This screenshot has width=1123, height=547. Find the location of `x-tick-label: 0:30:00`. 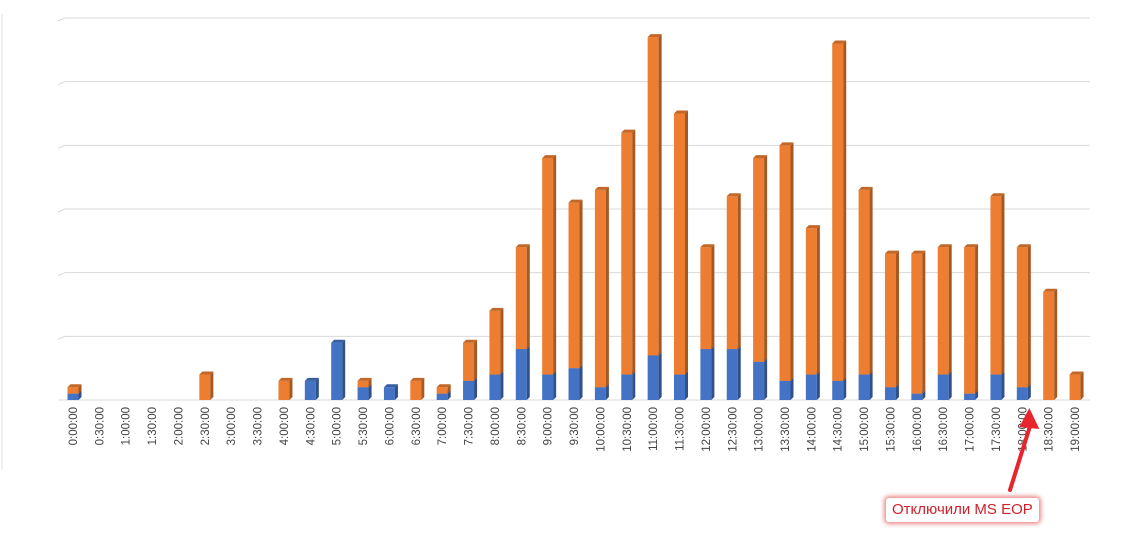

x-tick-label: 0:30:00 is located at coordinates (100, 426).